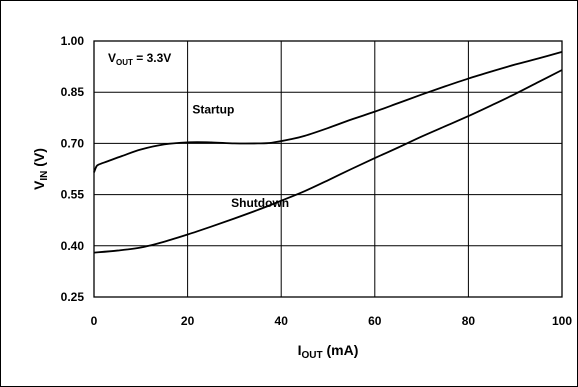 The width and height of the screenshot is (578, 387). I want to click on y-tick-label: 0.55, so click(73, 195).